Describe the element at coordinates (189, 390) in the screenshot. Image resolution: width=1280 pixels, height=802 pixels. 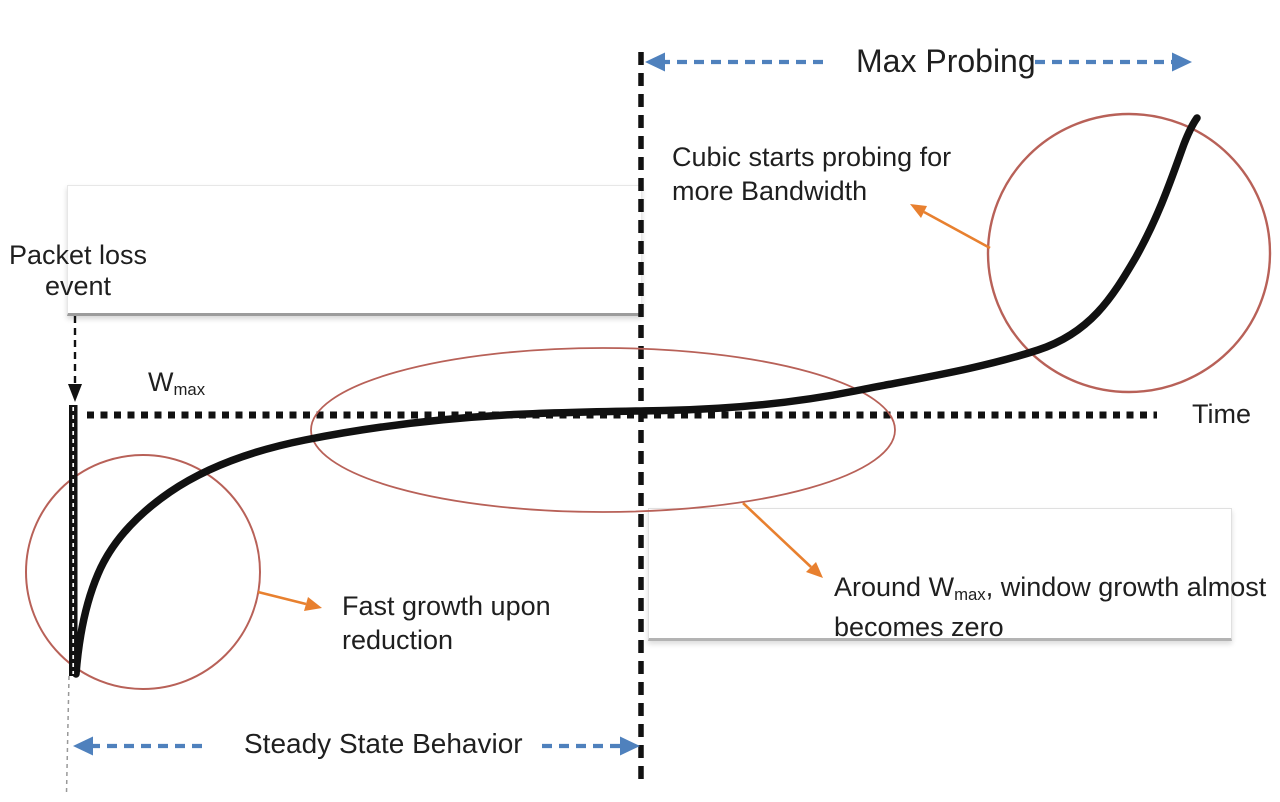
I see `wmax-subscript-text: max` at that location.